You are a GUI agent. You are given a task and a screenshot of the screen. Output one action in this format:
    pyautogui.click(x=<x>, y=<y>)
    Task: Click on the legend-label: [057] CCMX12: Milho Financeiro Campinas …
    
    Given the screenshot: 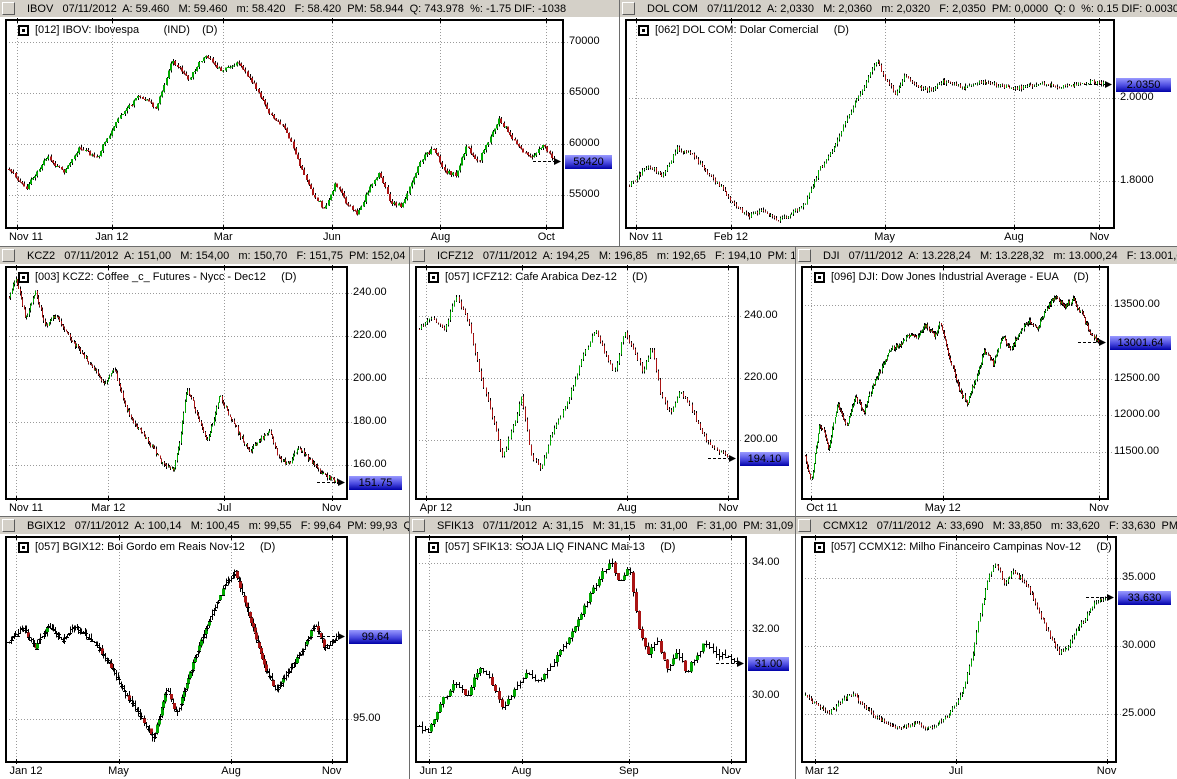 What is the action you would take?
    pyautogui.click(x=971, y=547)
    